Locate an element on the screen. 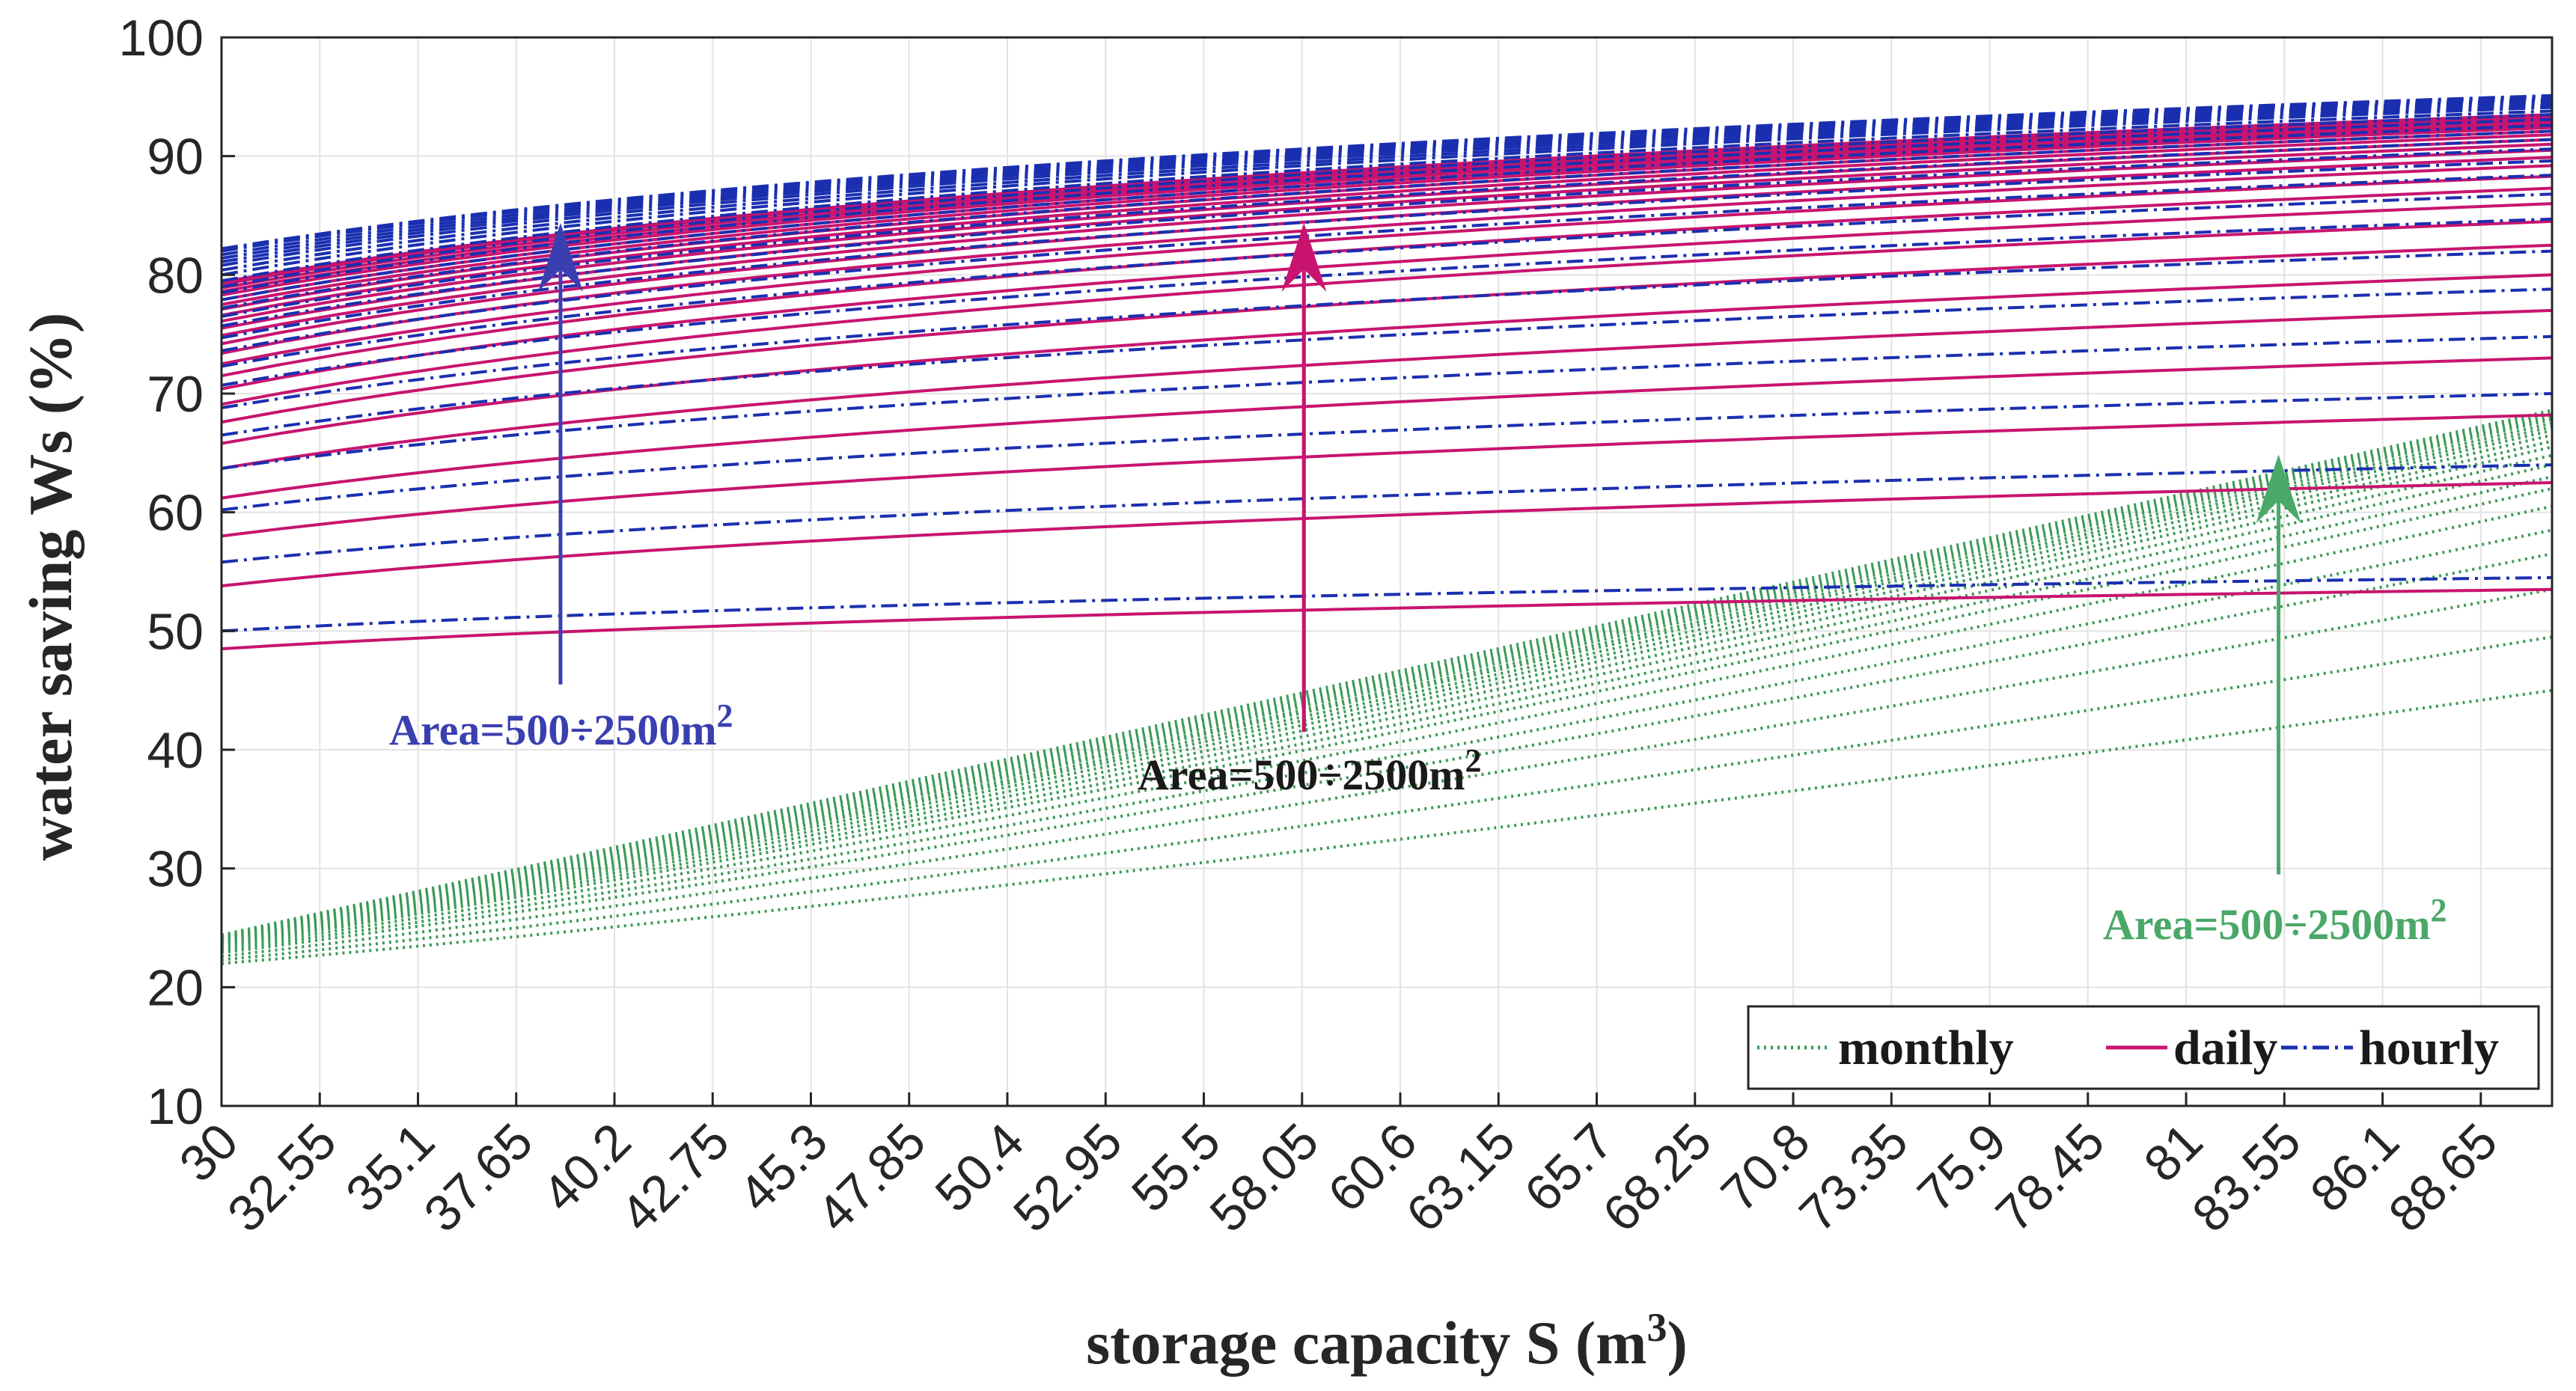 The image size is (2576, 1391). x-tick-label-group: 58.05 is located at coordinates (1264, 1178).